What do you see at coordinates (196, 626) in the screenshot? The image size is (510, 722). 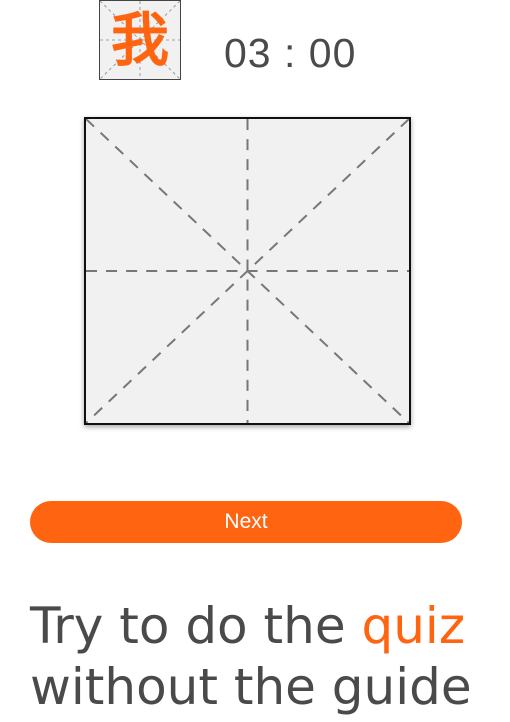 I see `instruction-prefix: Try to do the` at bounding box center [196, 626].